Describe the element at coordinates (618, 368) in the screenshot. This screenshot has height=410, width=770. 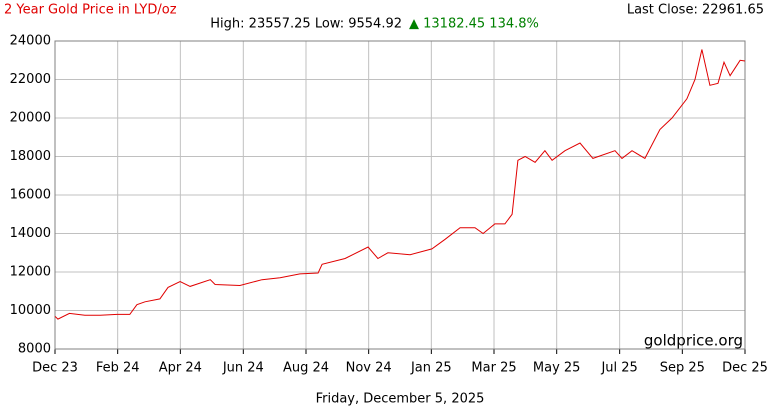
I see `x-tick-label: Jul 25` at that location.